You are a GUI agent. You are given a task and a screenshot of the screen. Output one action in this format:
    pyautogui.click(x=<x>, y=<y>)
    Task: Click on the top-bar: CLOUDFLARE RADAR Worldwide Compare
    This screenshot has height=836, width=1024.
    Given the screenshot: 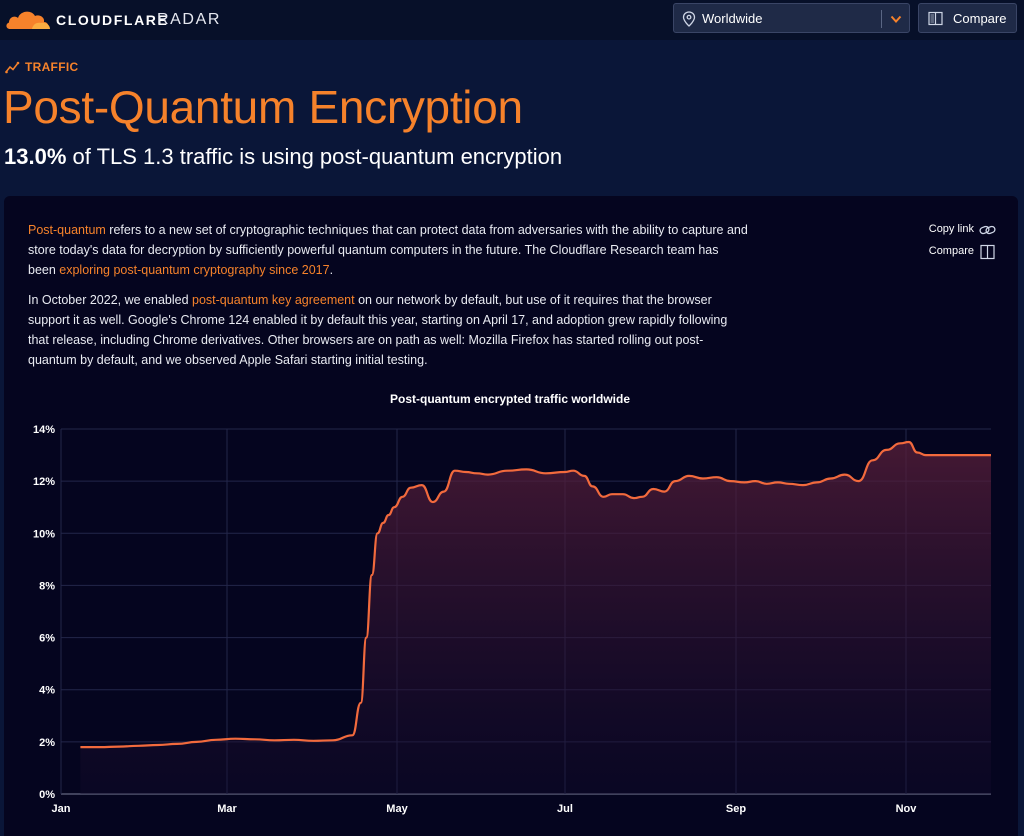 What is the action you would take?
    pyautogui.click(x=512, y=20)
    